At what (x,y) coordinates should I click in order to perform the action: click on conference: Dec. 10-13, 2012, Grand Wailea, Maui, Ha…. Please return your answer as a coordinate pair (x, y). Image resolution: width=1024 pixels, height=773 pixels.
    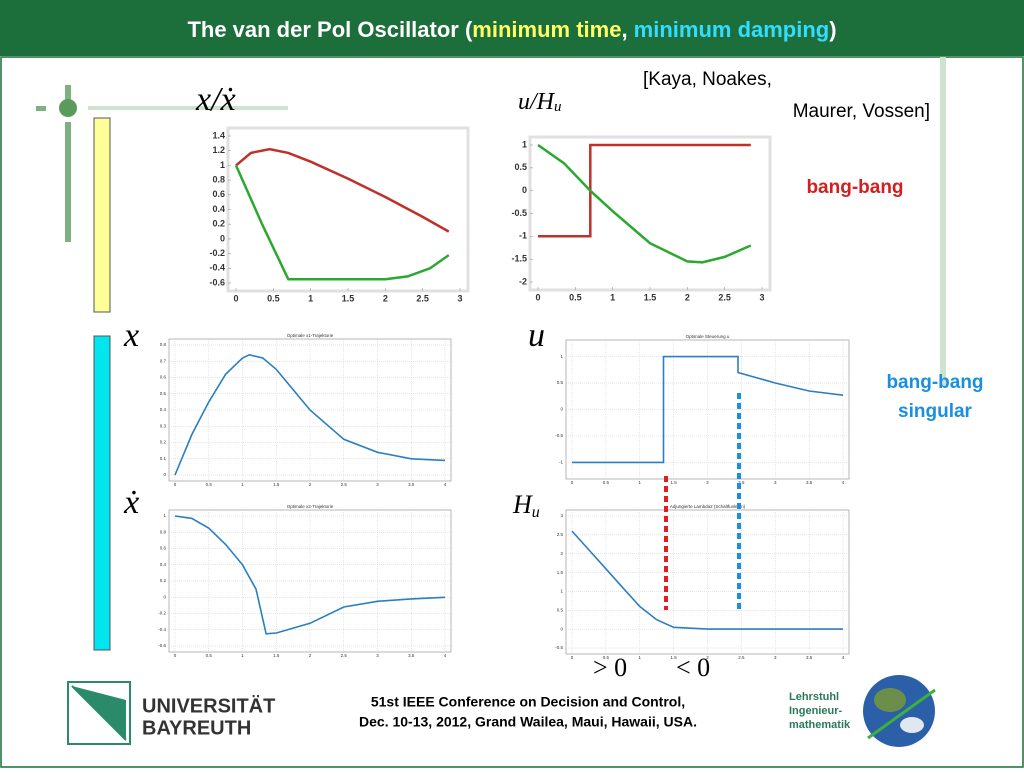
    Looking at the image, I should click on (528, 722).